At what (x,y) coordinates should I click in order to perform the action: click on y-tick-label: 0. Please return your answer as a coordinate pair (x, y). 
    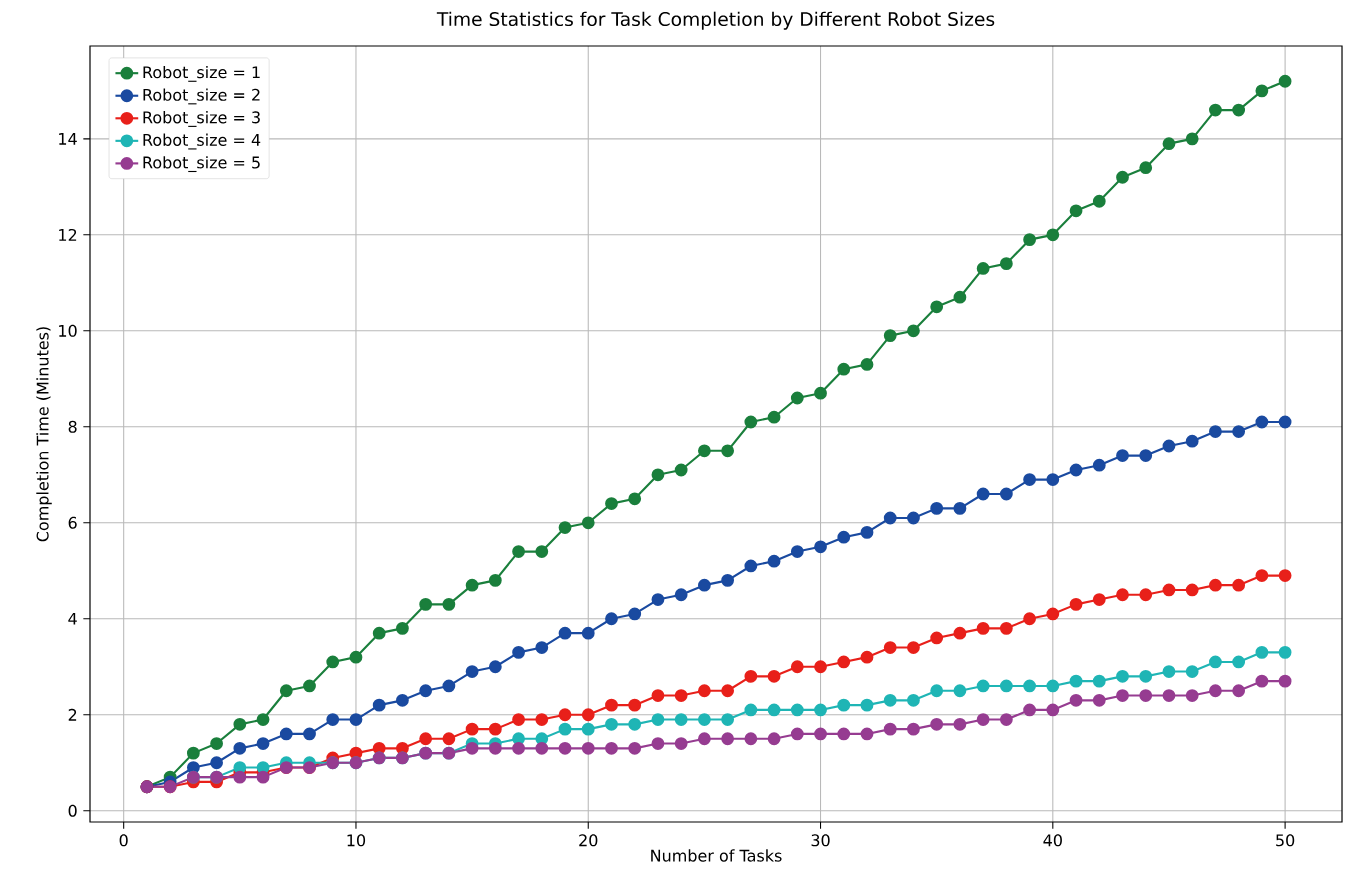
    Looking at the image, I should click on (72, 810).